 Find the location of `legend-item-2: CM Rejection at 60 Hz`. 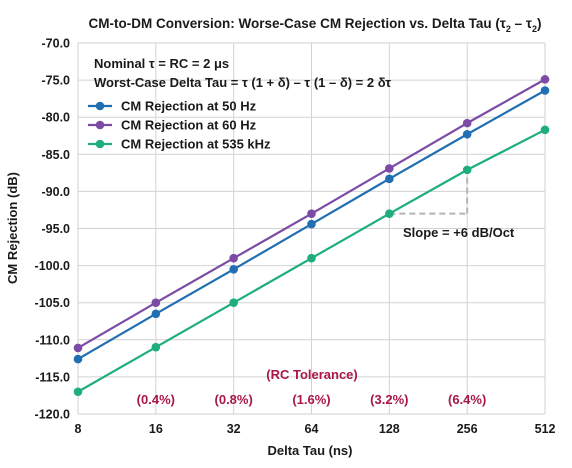

legend-item-2: CM Rejection at 60 Hz is located at coordinates (172, 125).